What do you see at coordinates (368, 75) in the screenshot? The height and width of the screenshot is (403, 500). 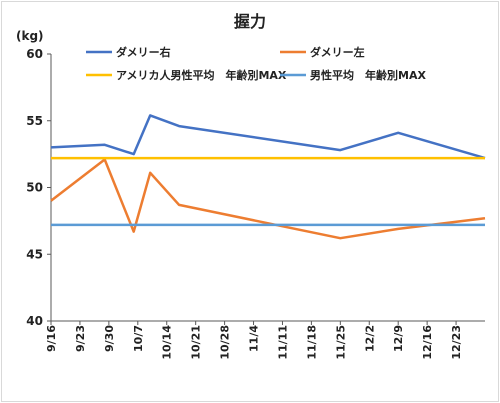 I see `legend-label-4: 男性平均 年齢別MAX` at bounding box center [368, 75].